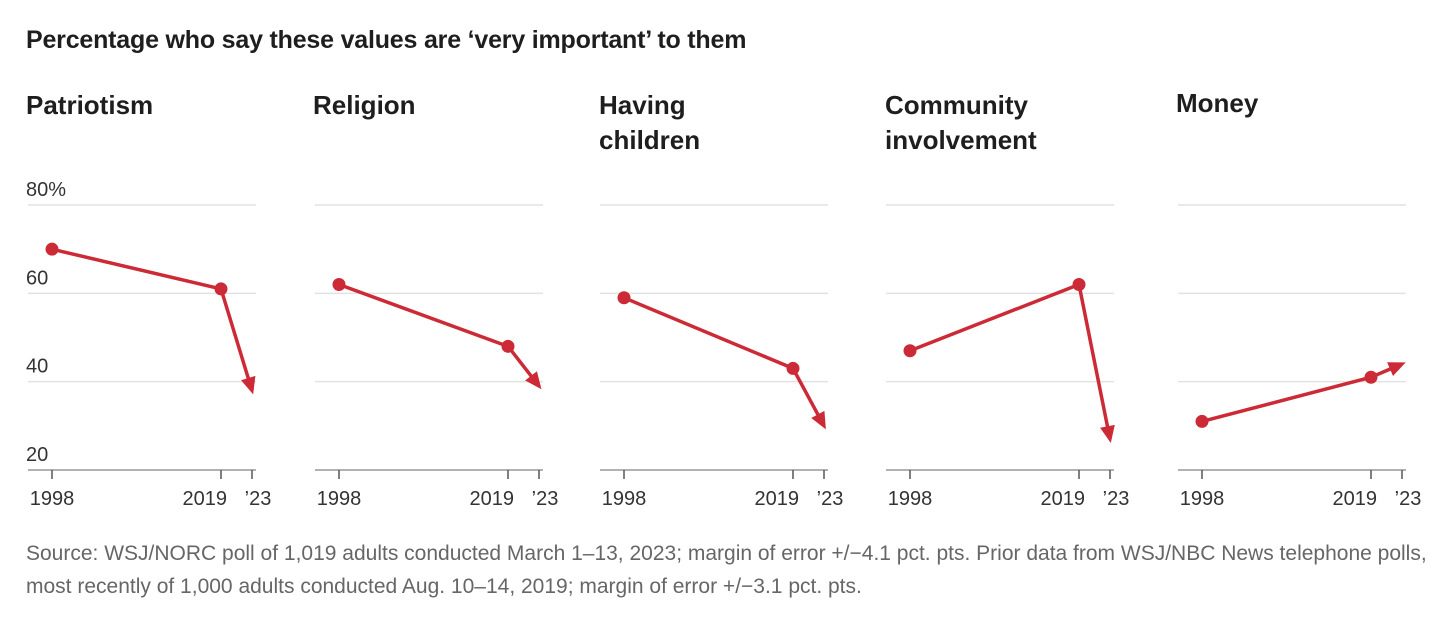 The height and width of the screenshot is (628, 1456). What do you see at coordinates (152, 319) in the screenshot?
I see `series-line-patriotism` at bounding box center [152, 319].